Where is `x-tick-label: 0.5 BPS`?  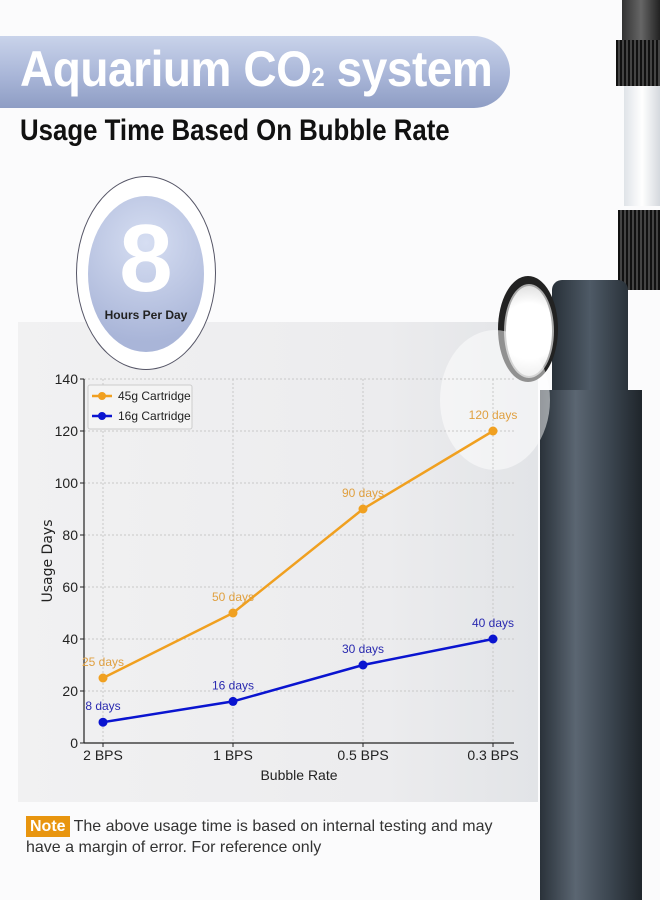 x-tick-label: 0.5 BPS is located at coordinates (362, 755).